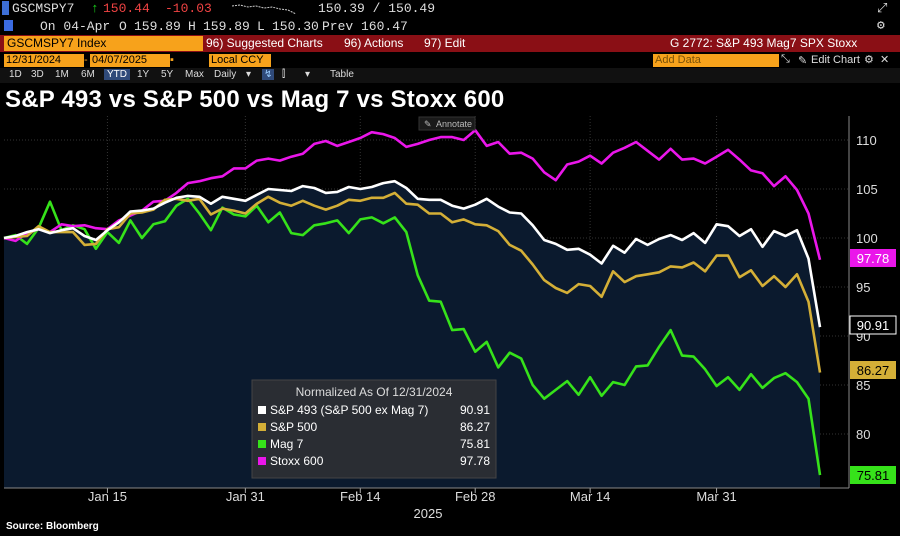 The image size is (900, 536). I want to click on x-tick-3: Feb 28, so click(475, 496).